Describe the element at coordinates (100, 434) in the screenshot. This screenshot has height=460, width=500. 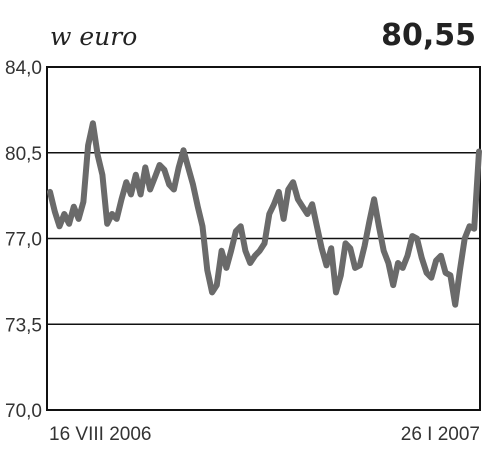
I see `x-start-date-label: 16 VIII 2006` at that location.